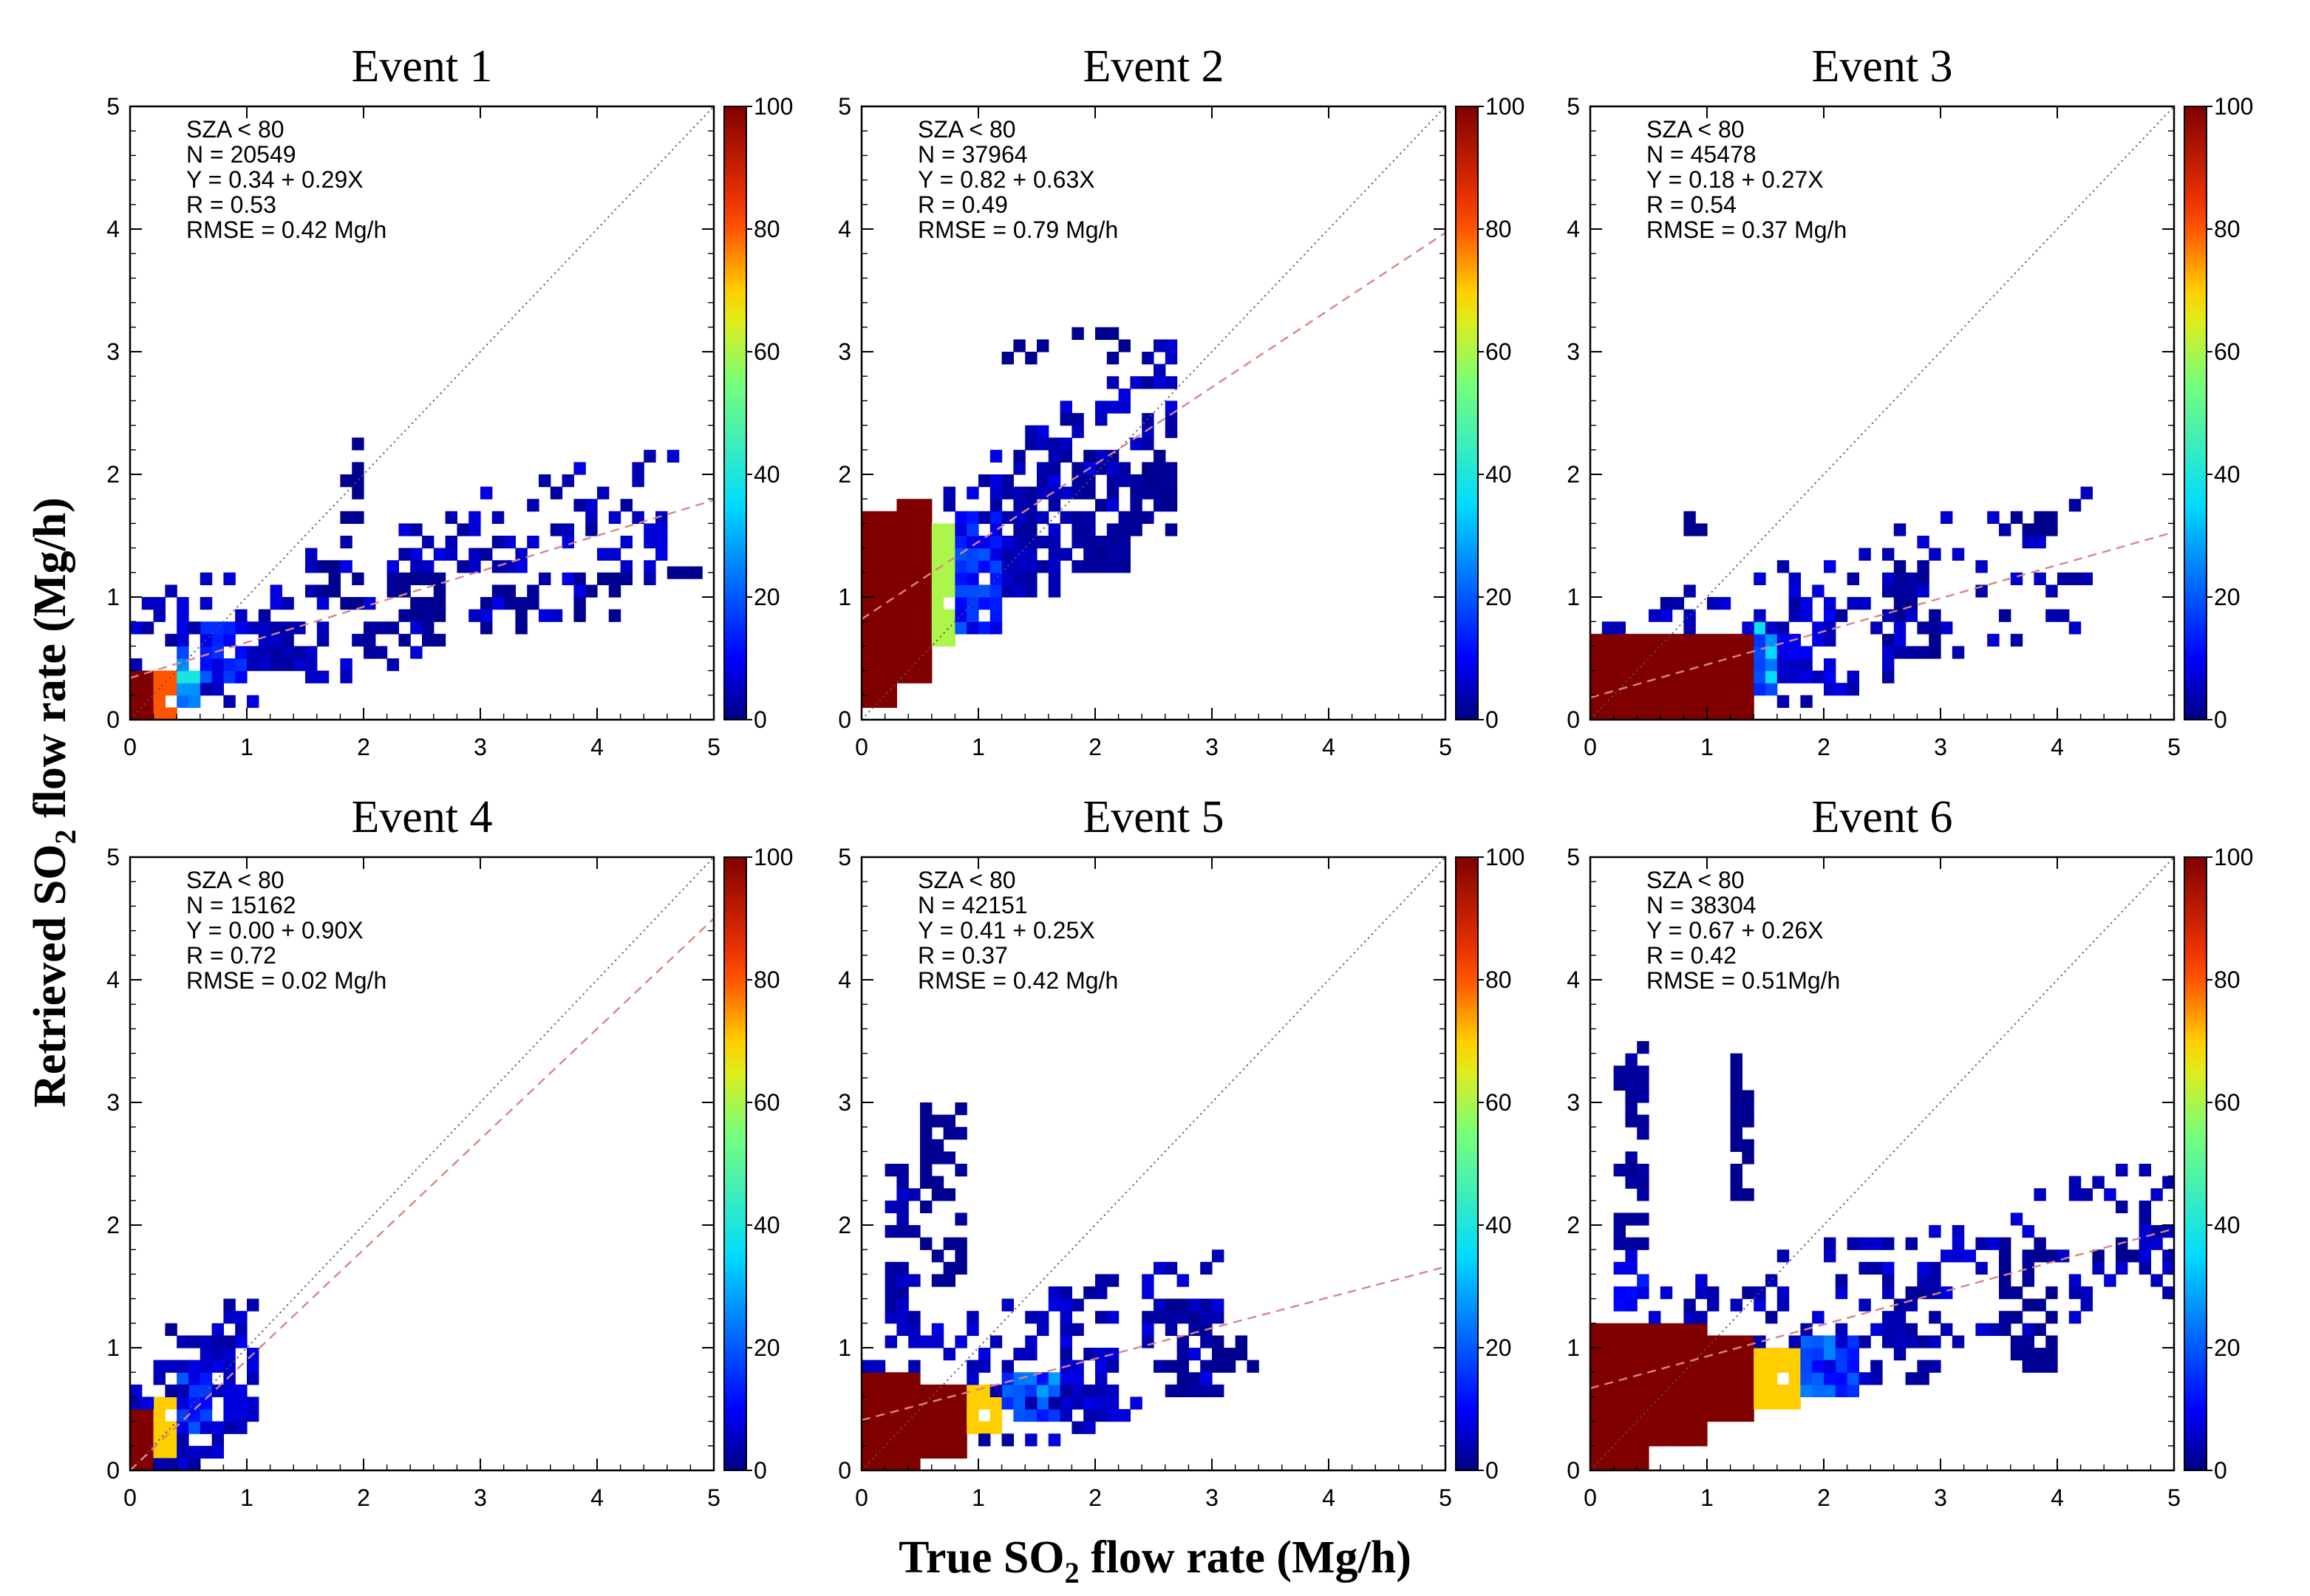 The image size is (2310, 1596). I want to click on xlabel-main: True SO, so click(981, 1557).